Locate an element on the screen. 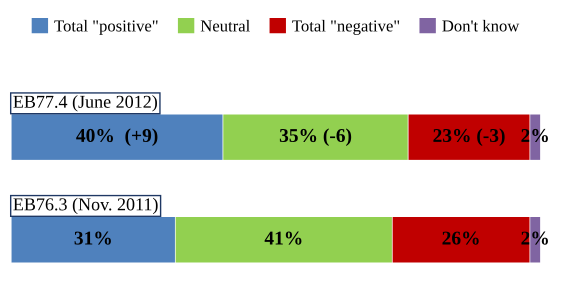 This screenshot has width=563, height=294. data-label: 40% (+9) is located at coordinates (117, 137).